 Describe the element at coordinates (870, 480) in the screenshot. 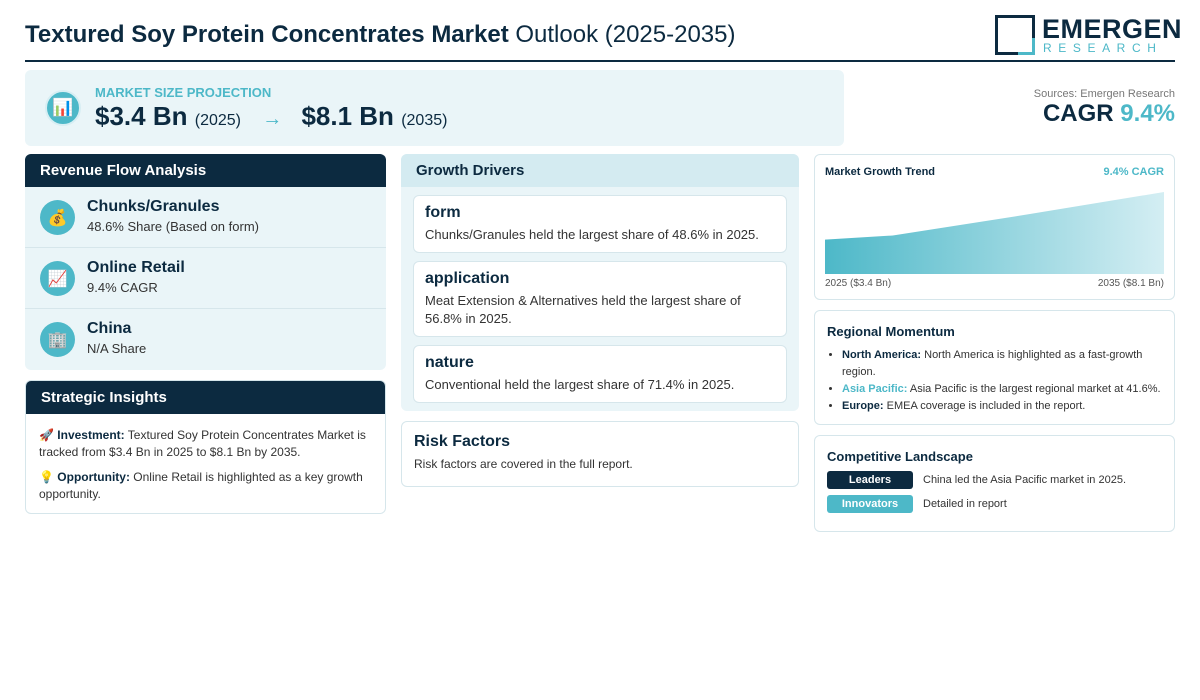

I see `leaders-badge: Leaders` at that location.